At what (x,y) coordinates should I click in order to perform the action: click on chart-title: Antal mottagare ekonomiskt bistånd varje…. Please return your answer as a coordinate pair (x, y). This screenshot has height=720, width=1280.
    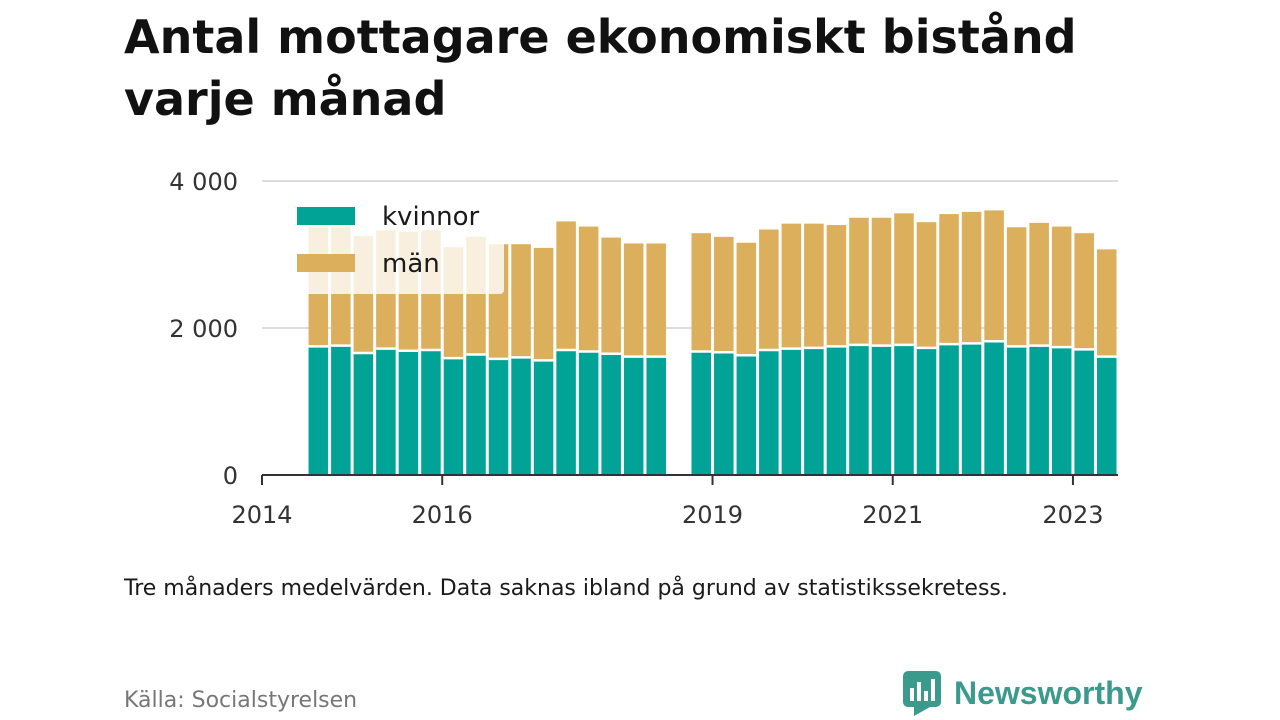
    Looking at the image, I should click on (600, 68).